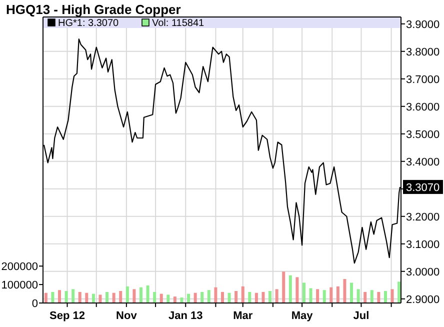 Image resolution: width=444 pixels, height=327 pixels. I want to click on y2-tick-label: 3.4000, so click(423, 162).